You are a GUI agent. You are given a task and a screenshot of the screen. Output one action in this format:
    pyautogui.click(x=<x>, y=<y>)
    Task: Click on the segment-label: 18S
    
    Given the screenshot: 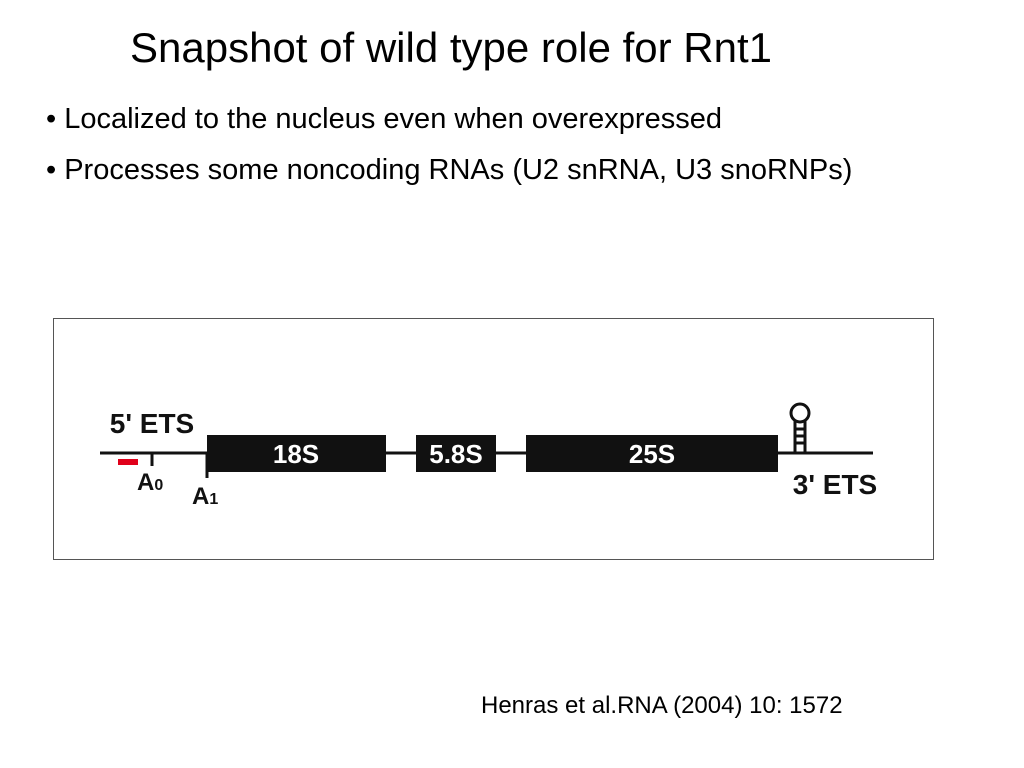 What is the action you would take?
    pyautogui.click(x=296, y=454)
    